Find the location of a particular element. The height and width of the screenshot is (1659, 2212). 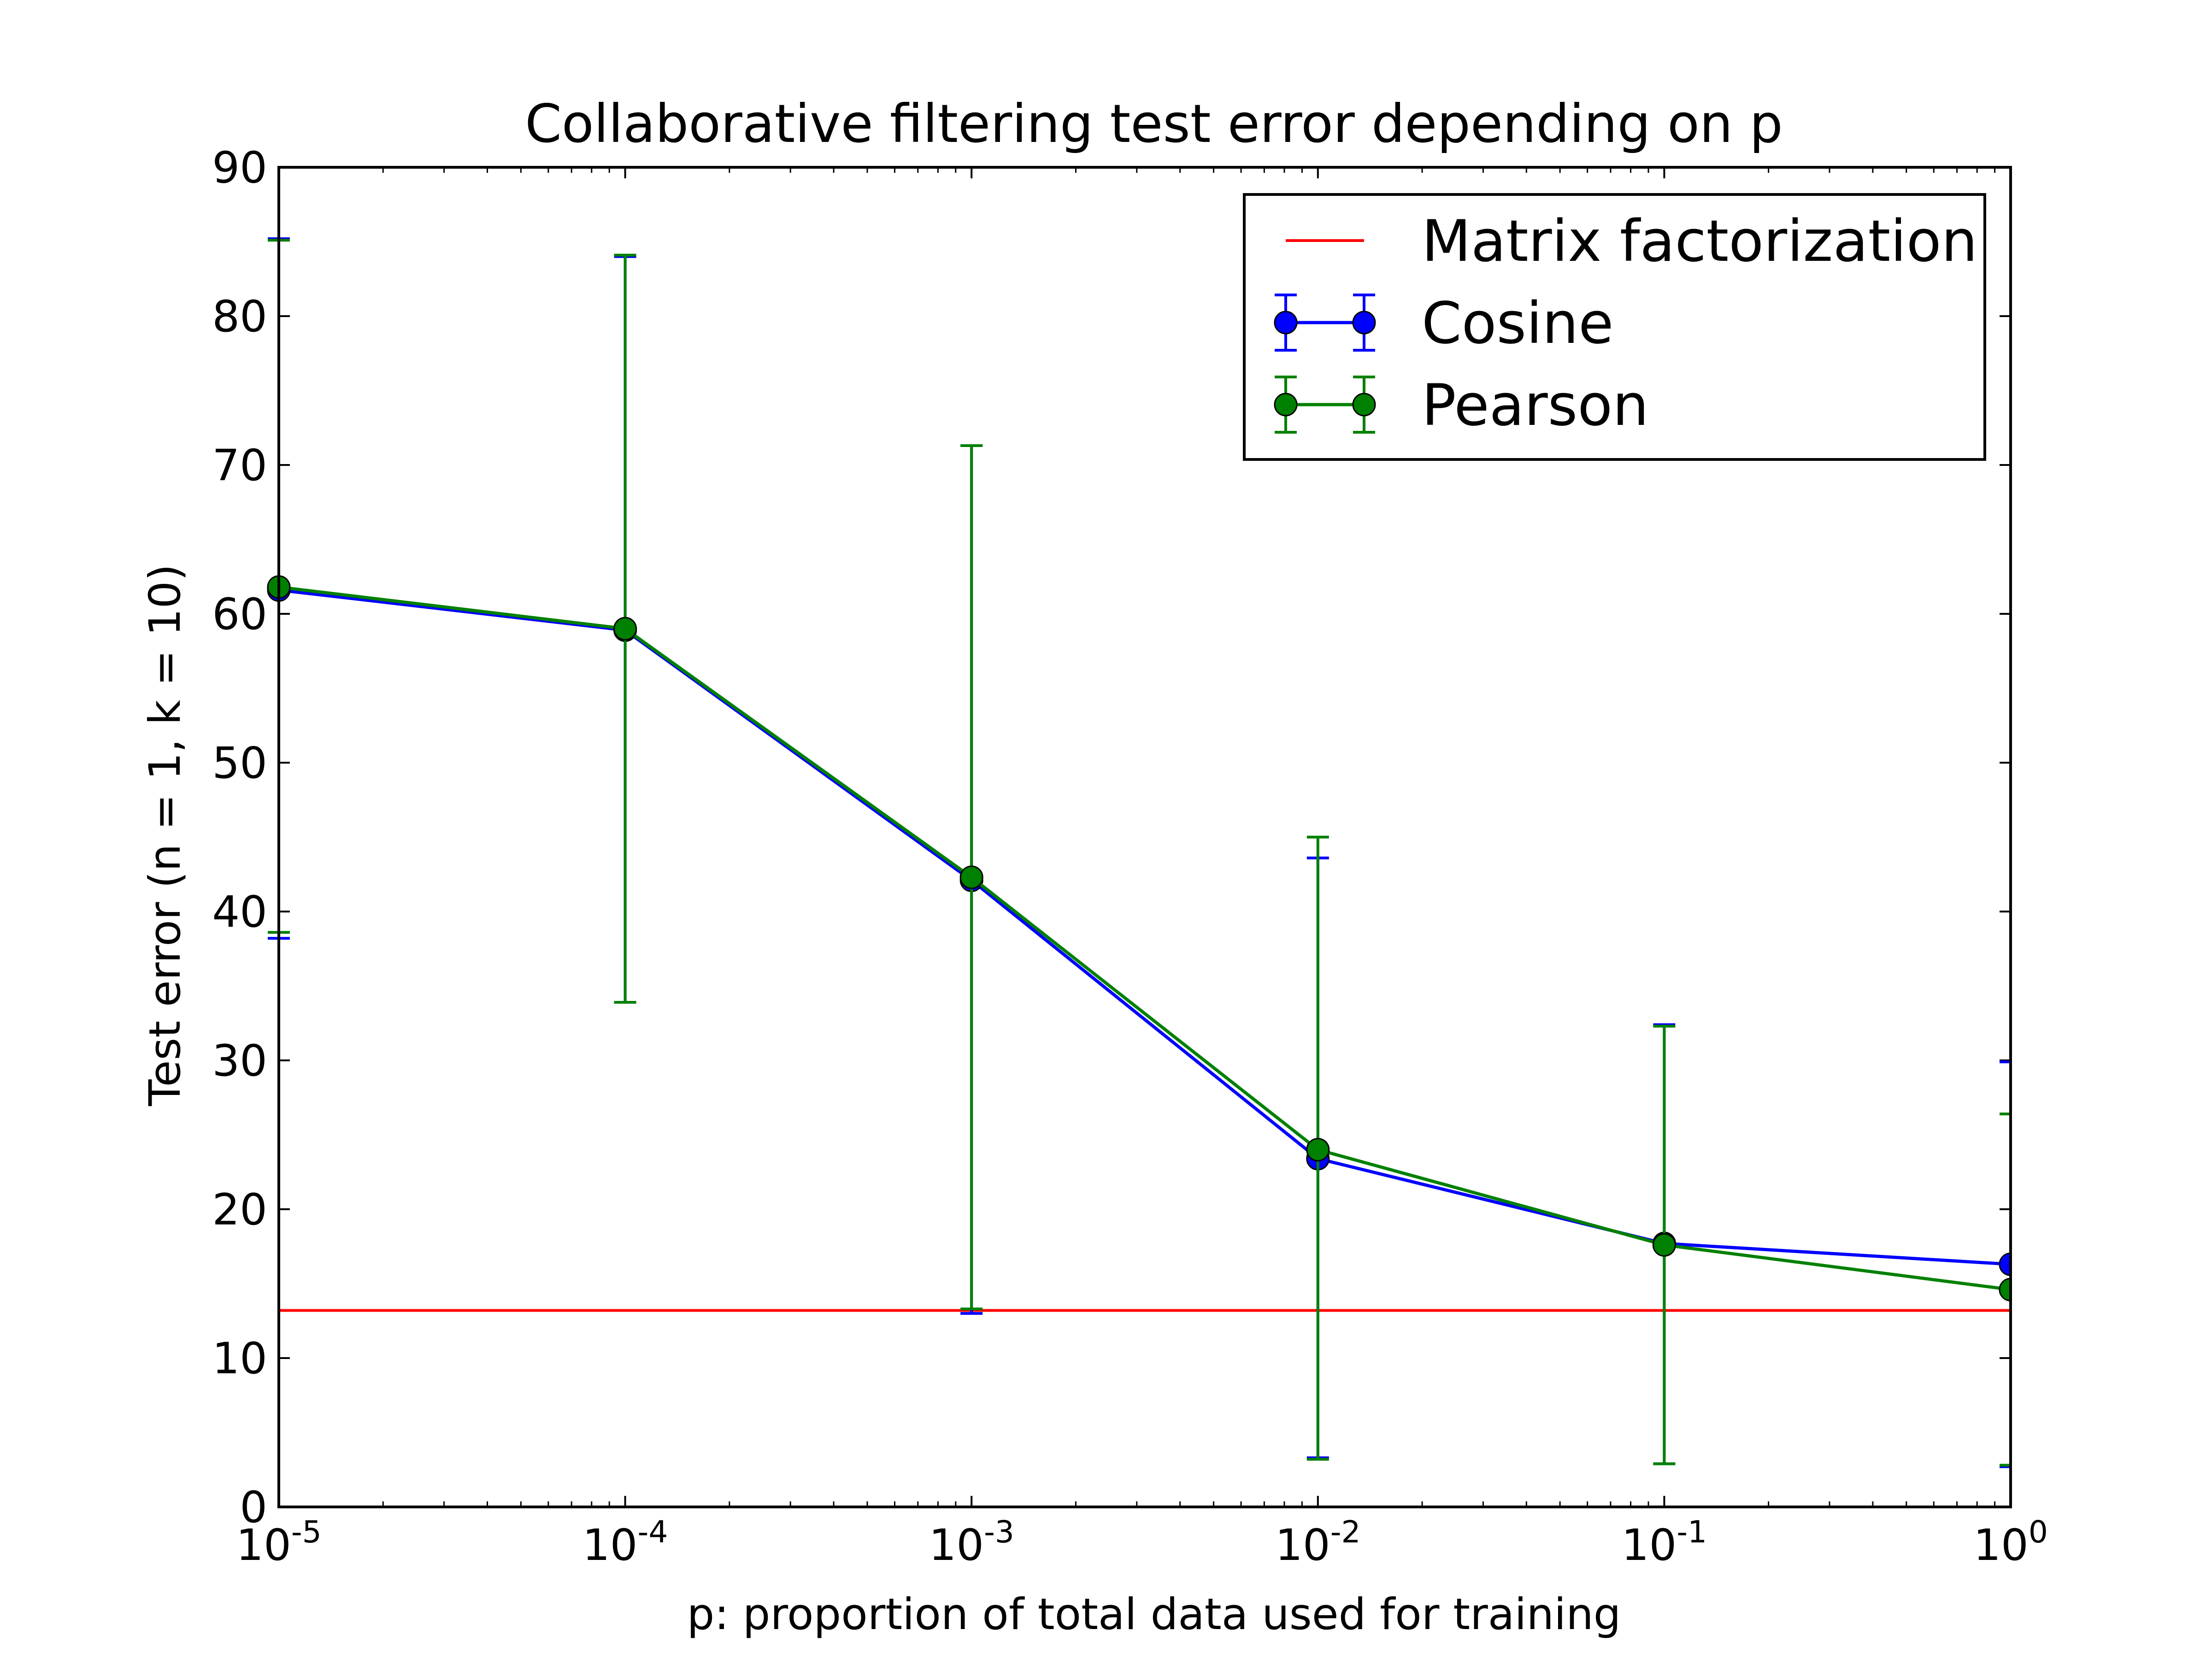

x-tick-label: 10⁻⁴ is located at coordinates (625, 1542).